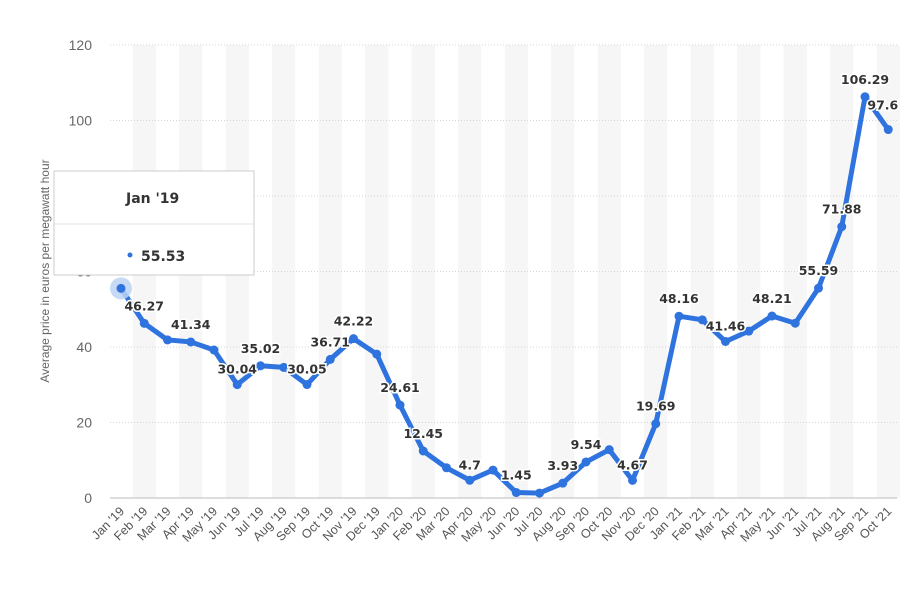 The height and width of the screenshot is (595, 919). What do you see at coordinates (237, 369) in the screenshot?
I see `data-label: 30.04` at bounding box center [237, 369].